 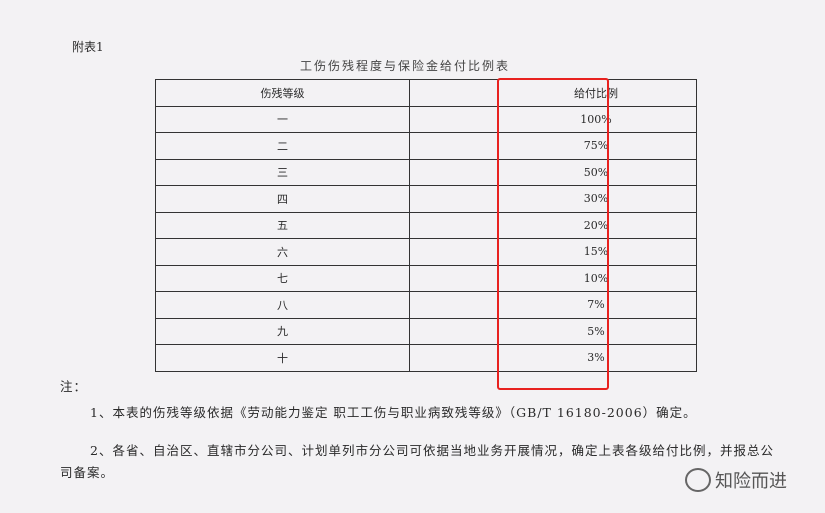 I want to click on appendix-label: 附表1, so click(x=88, y=47).